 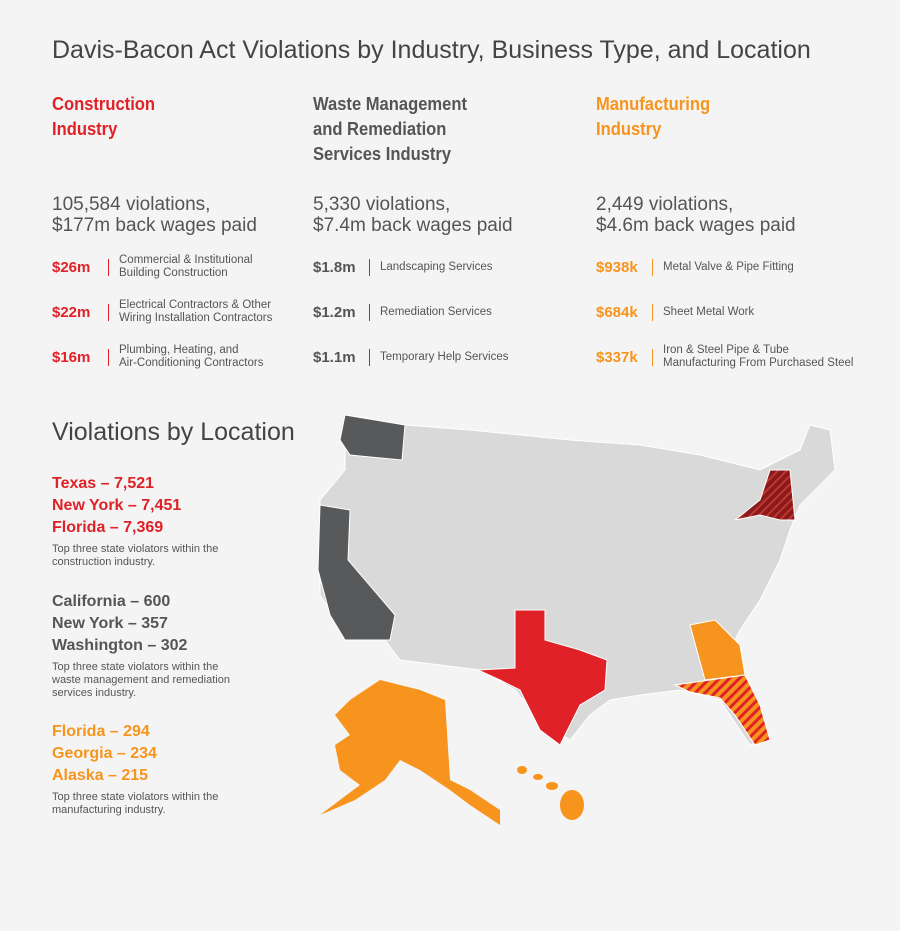 What do you see at coordinates (356, 572) in the screenshot?
I see `california` at bounding box center [356, 572].